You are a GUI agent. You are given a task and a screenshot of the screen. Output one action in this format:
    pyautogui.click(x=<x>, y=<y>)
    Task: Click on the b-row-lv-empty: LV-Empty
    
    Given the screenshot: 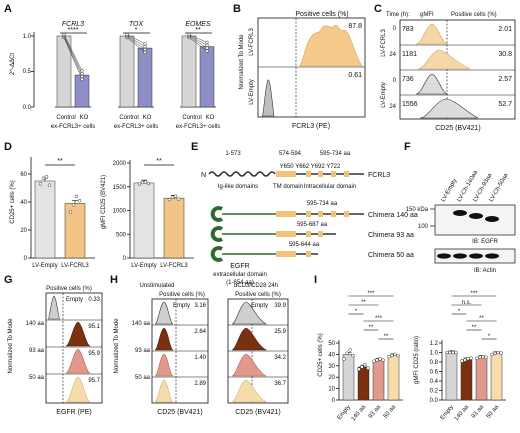 What is the action you would take?
    pyautogui.click(x=252, y=92)
    